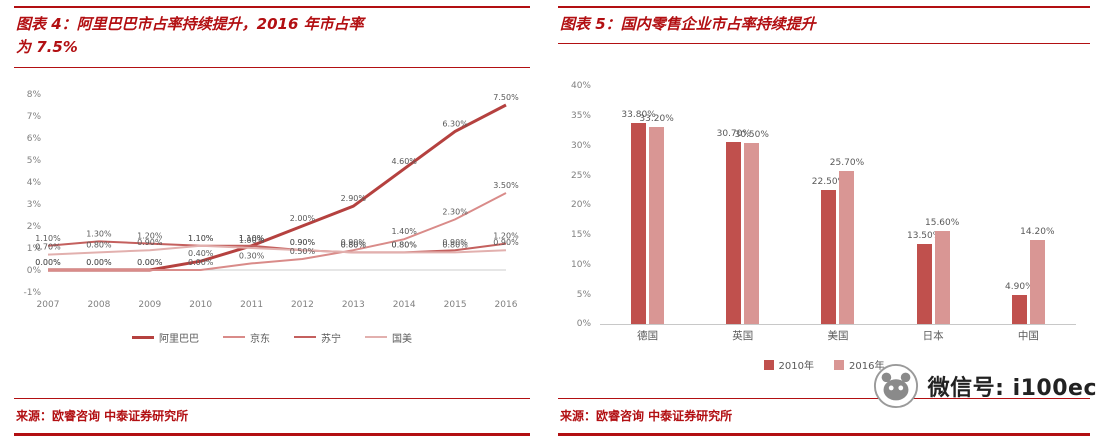 This screenshot has width=1102, height=441. What do you see at coordinates (751, 134) in the screenshot?
I see `bar-value-label: 30.50%` at bounding box center [751, 134].